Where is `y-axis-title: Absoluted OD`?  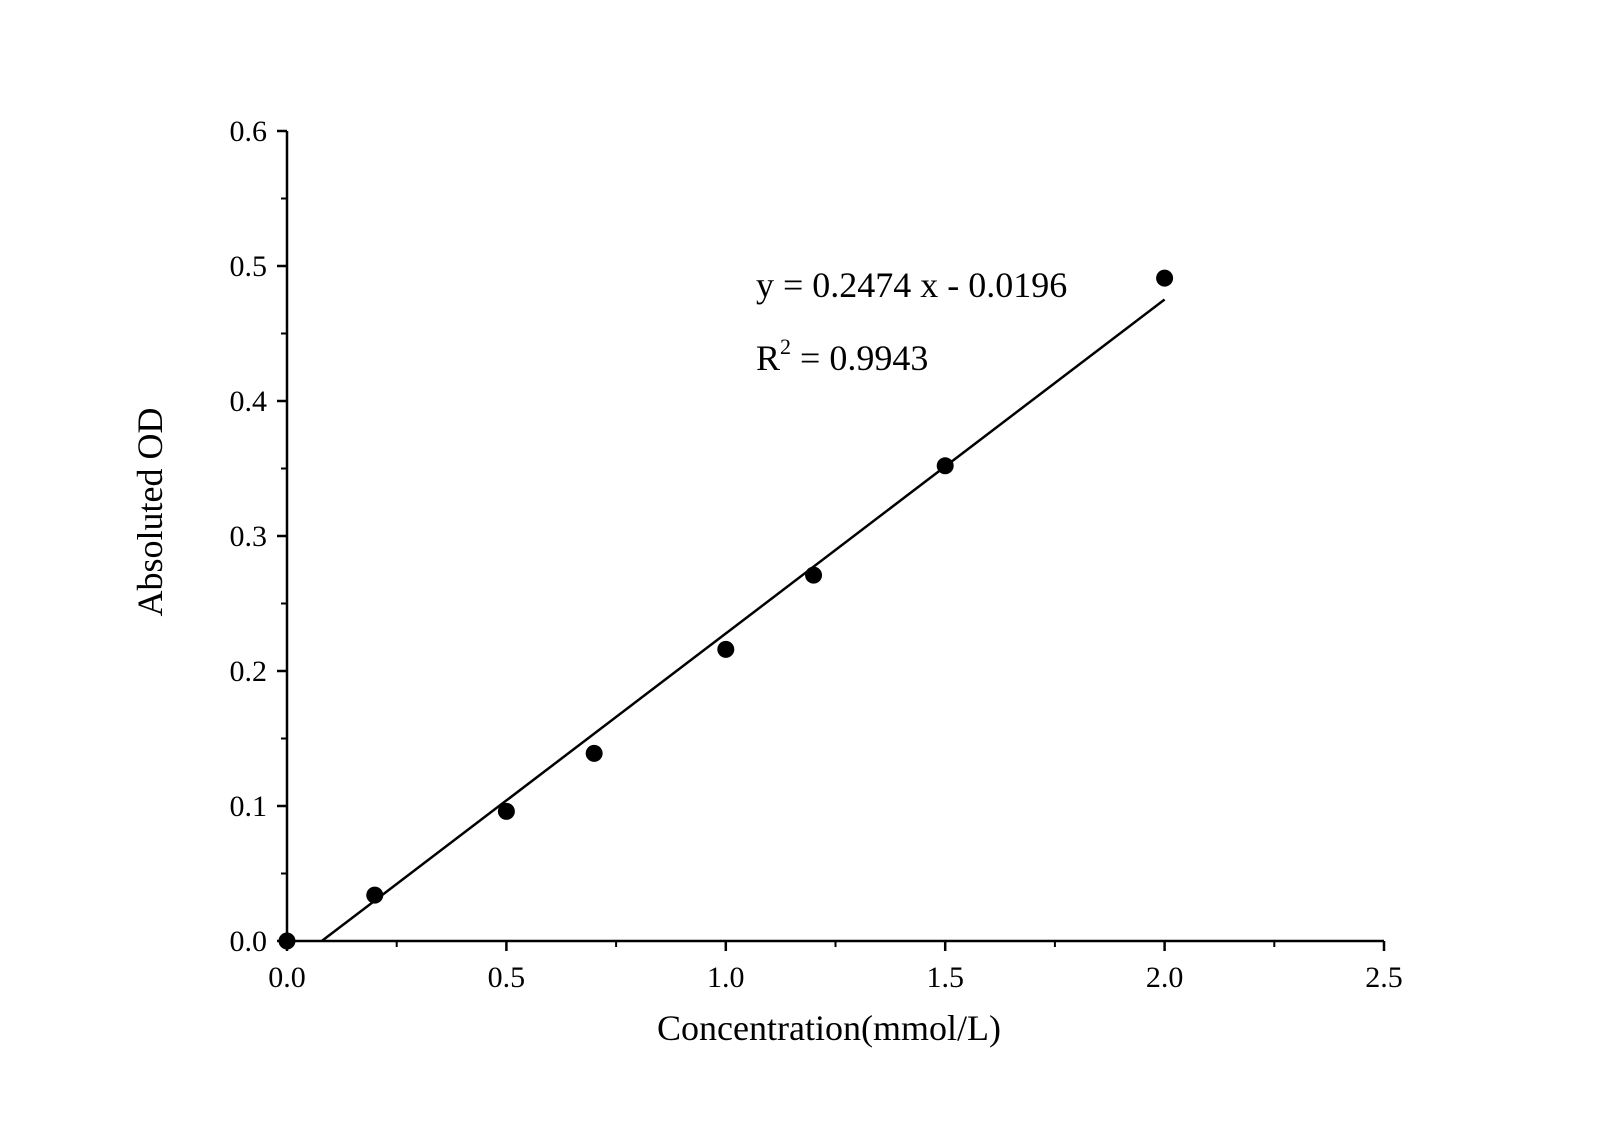 y-axis-title: Absoluted OD is located at coordinates (150, 512).